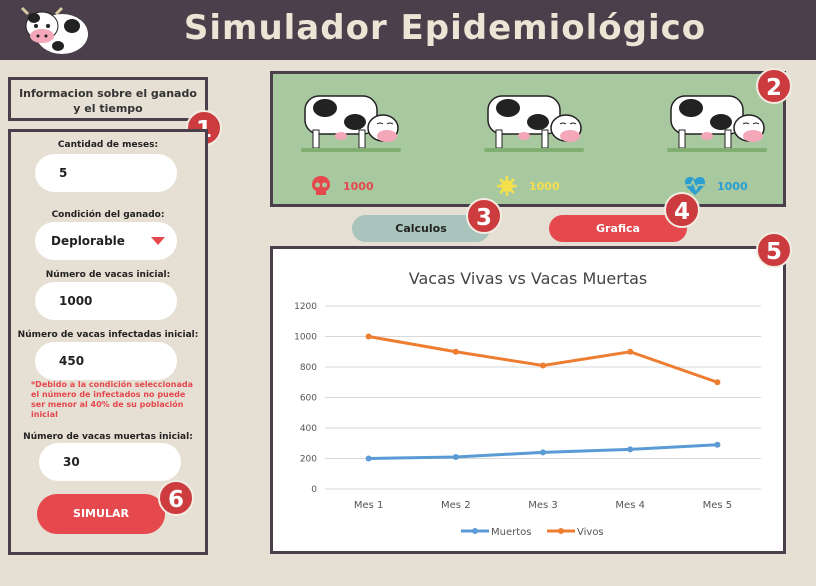  I want to click on series-line-vivos, so click(543, 359).